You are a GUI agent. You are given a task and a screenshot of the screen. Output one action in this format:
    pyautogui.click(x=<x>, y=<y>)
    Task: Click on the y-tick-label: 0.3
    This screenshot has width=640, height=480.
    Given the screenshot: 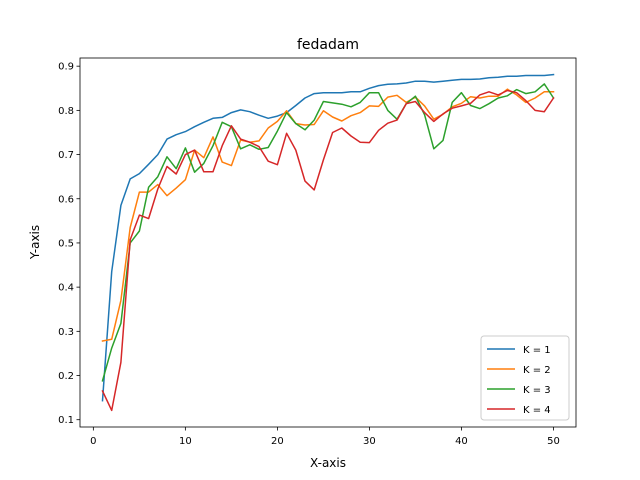 What is the action you would take?
    pyautogui.click(x=66, y=332)
    